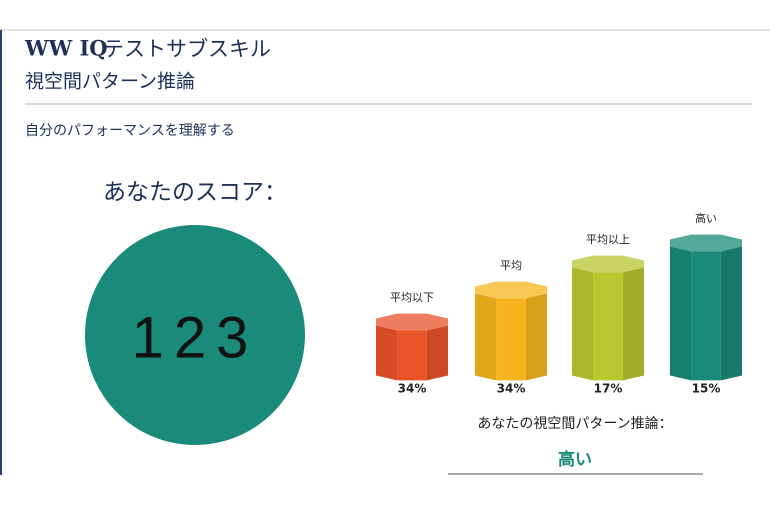 Image resolution: width=770 pixels, height=510 pixels. What do you see at coordinates (706, 389) in the screenshot?
I see `bar-percent: 15%` at bounding box center [706, 389].